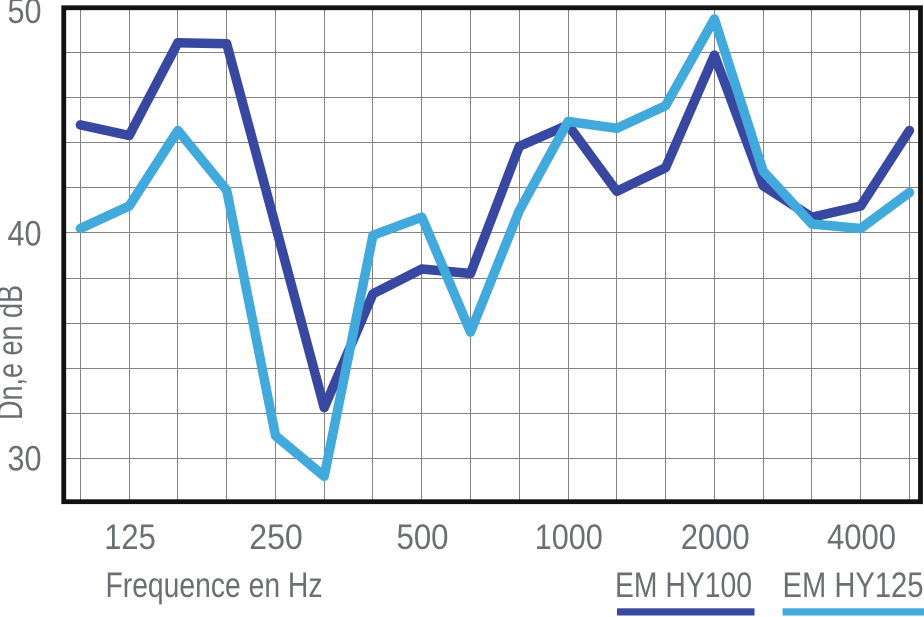 The image size is (924, 617). What do you see at coordinates (214, 585) in the screenshot?
I see `svg-text: Frequence en Hz` at bounding box center [214, 585].